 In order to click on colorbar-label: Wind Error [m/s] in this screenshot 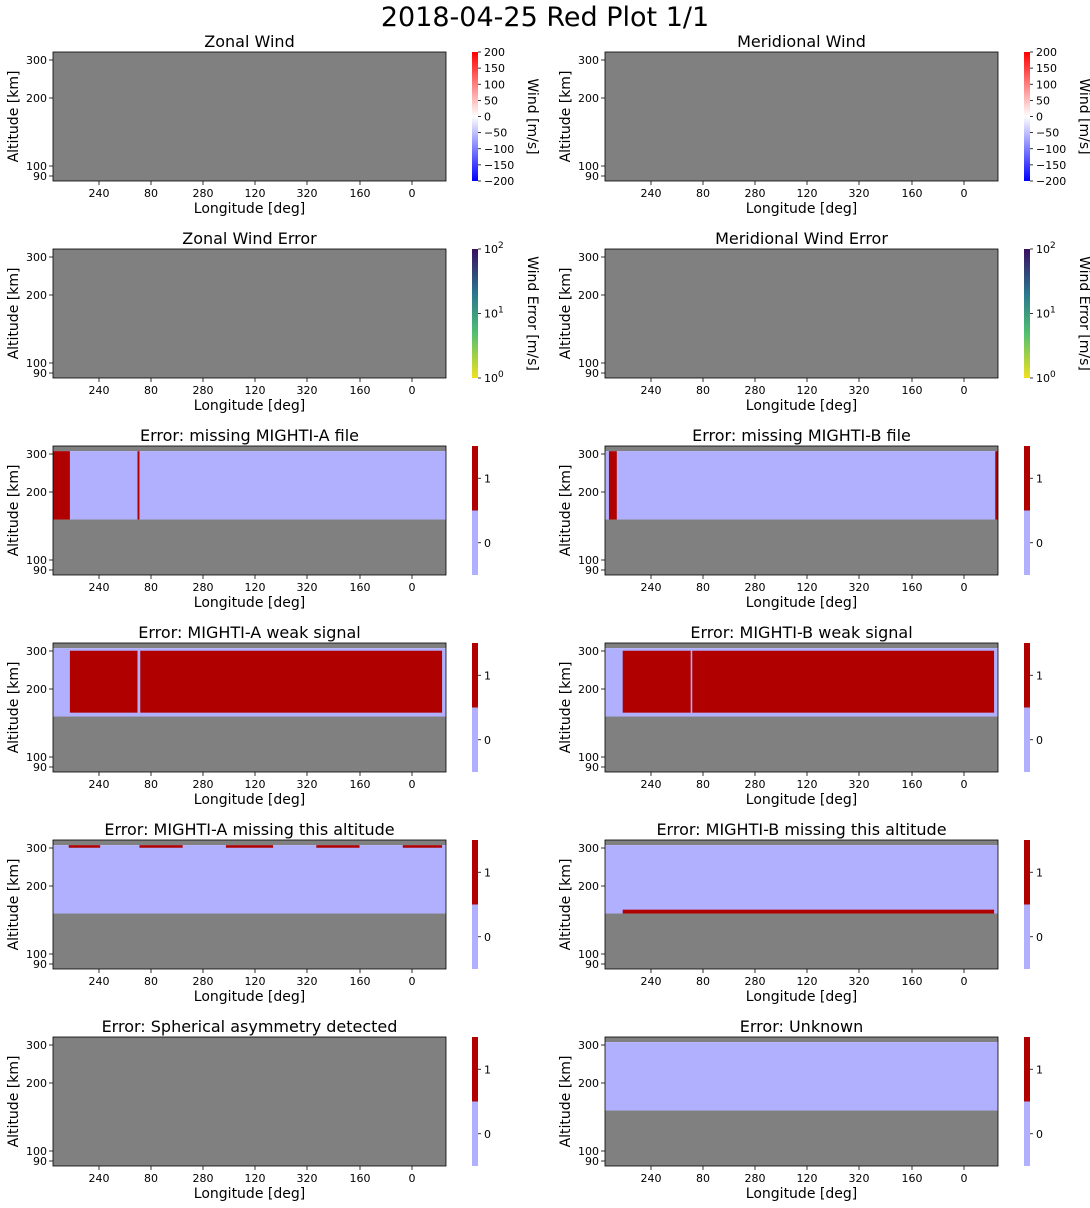, I will do `click(1083, 313)`.